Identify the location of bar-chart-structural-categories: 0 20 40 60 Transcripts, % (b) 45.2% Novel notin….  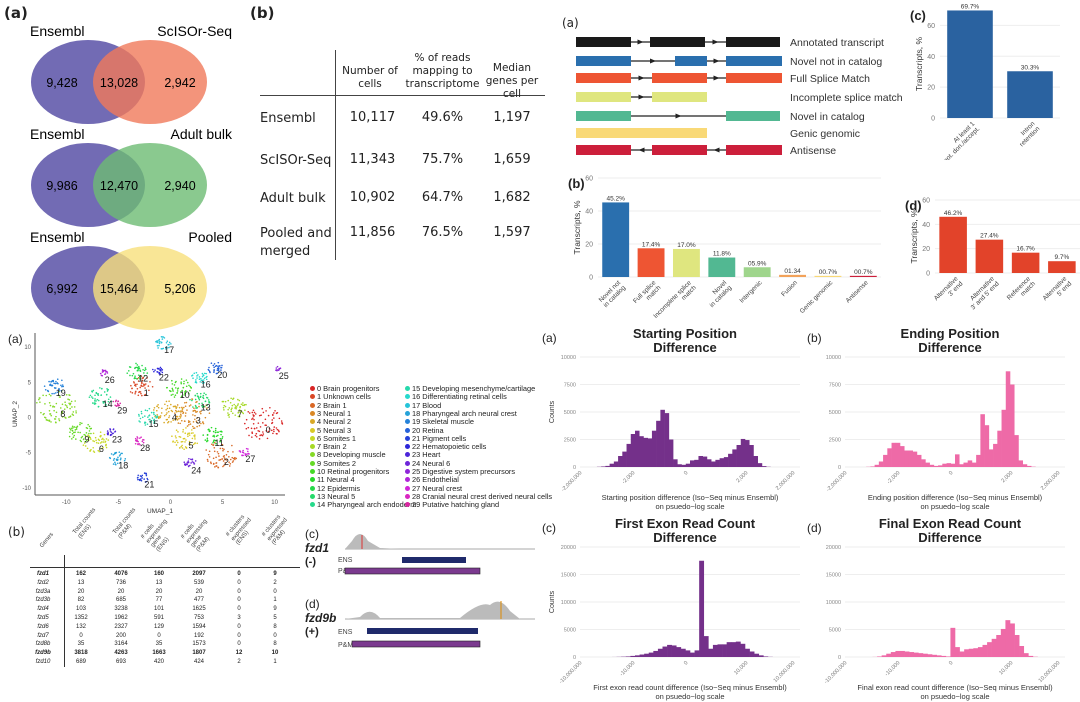
(724, 248).